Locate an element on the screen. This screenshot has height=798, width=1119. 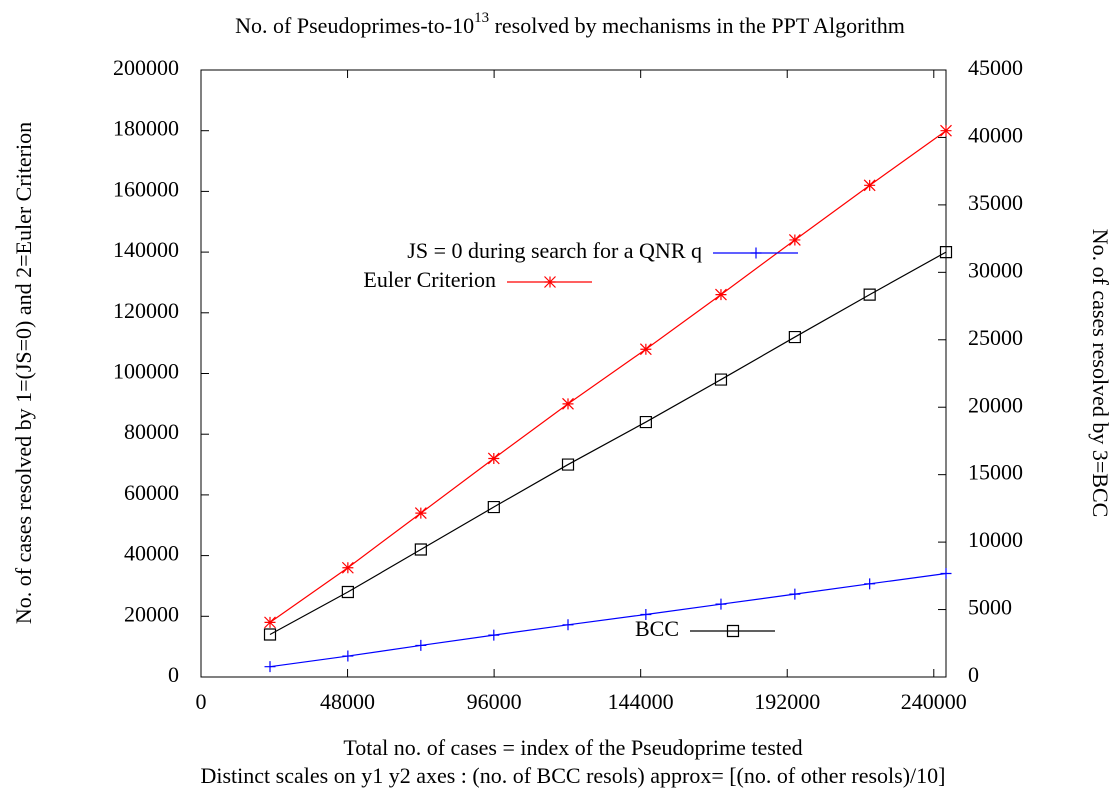
title-part: No. of Pseudoprimes-to-10 is located at coordinates (354, 25).